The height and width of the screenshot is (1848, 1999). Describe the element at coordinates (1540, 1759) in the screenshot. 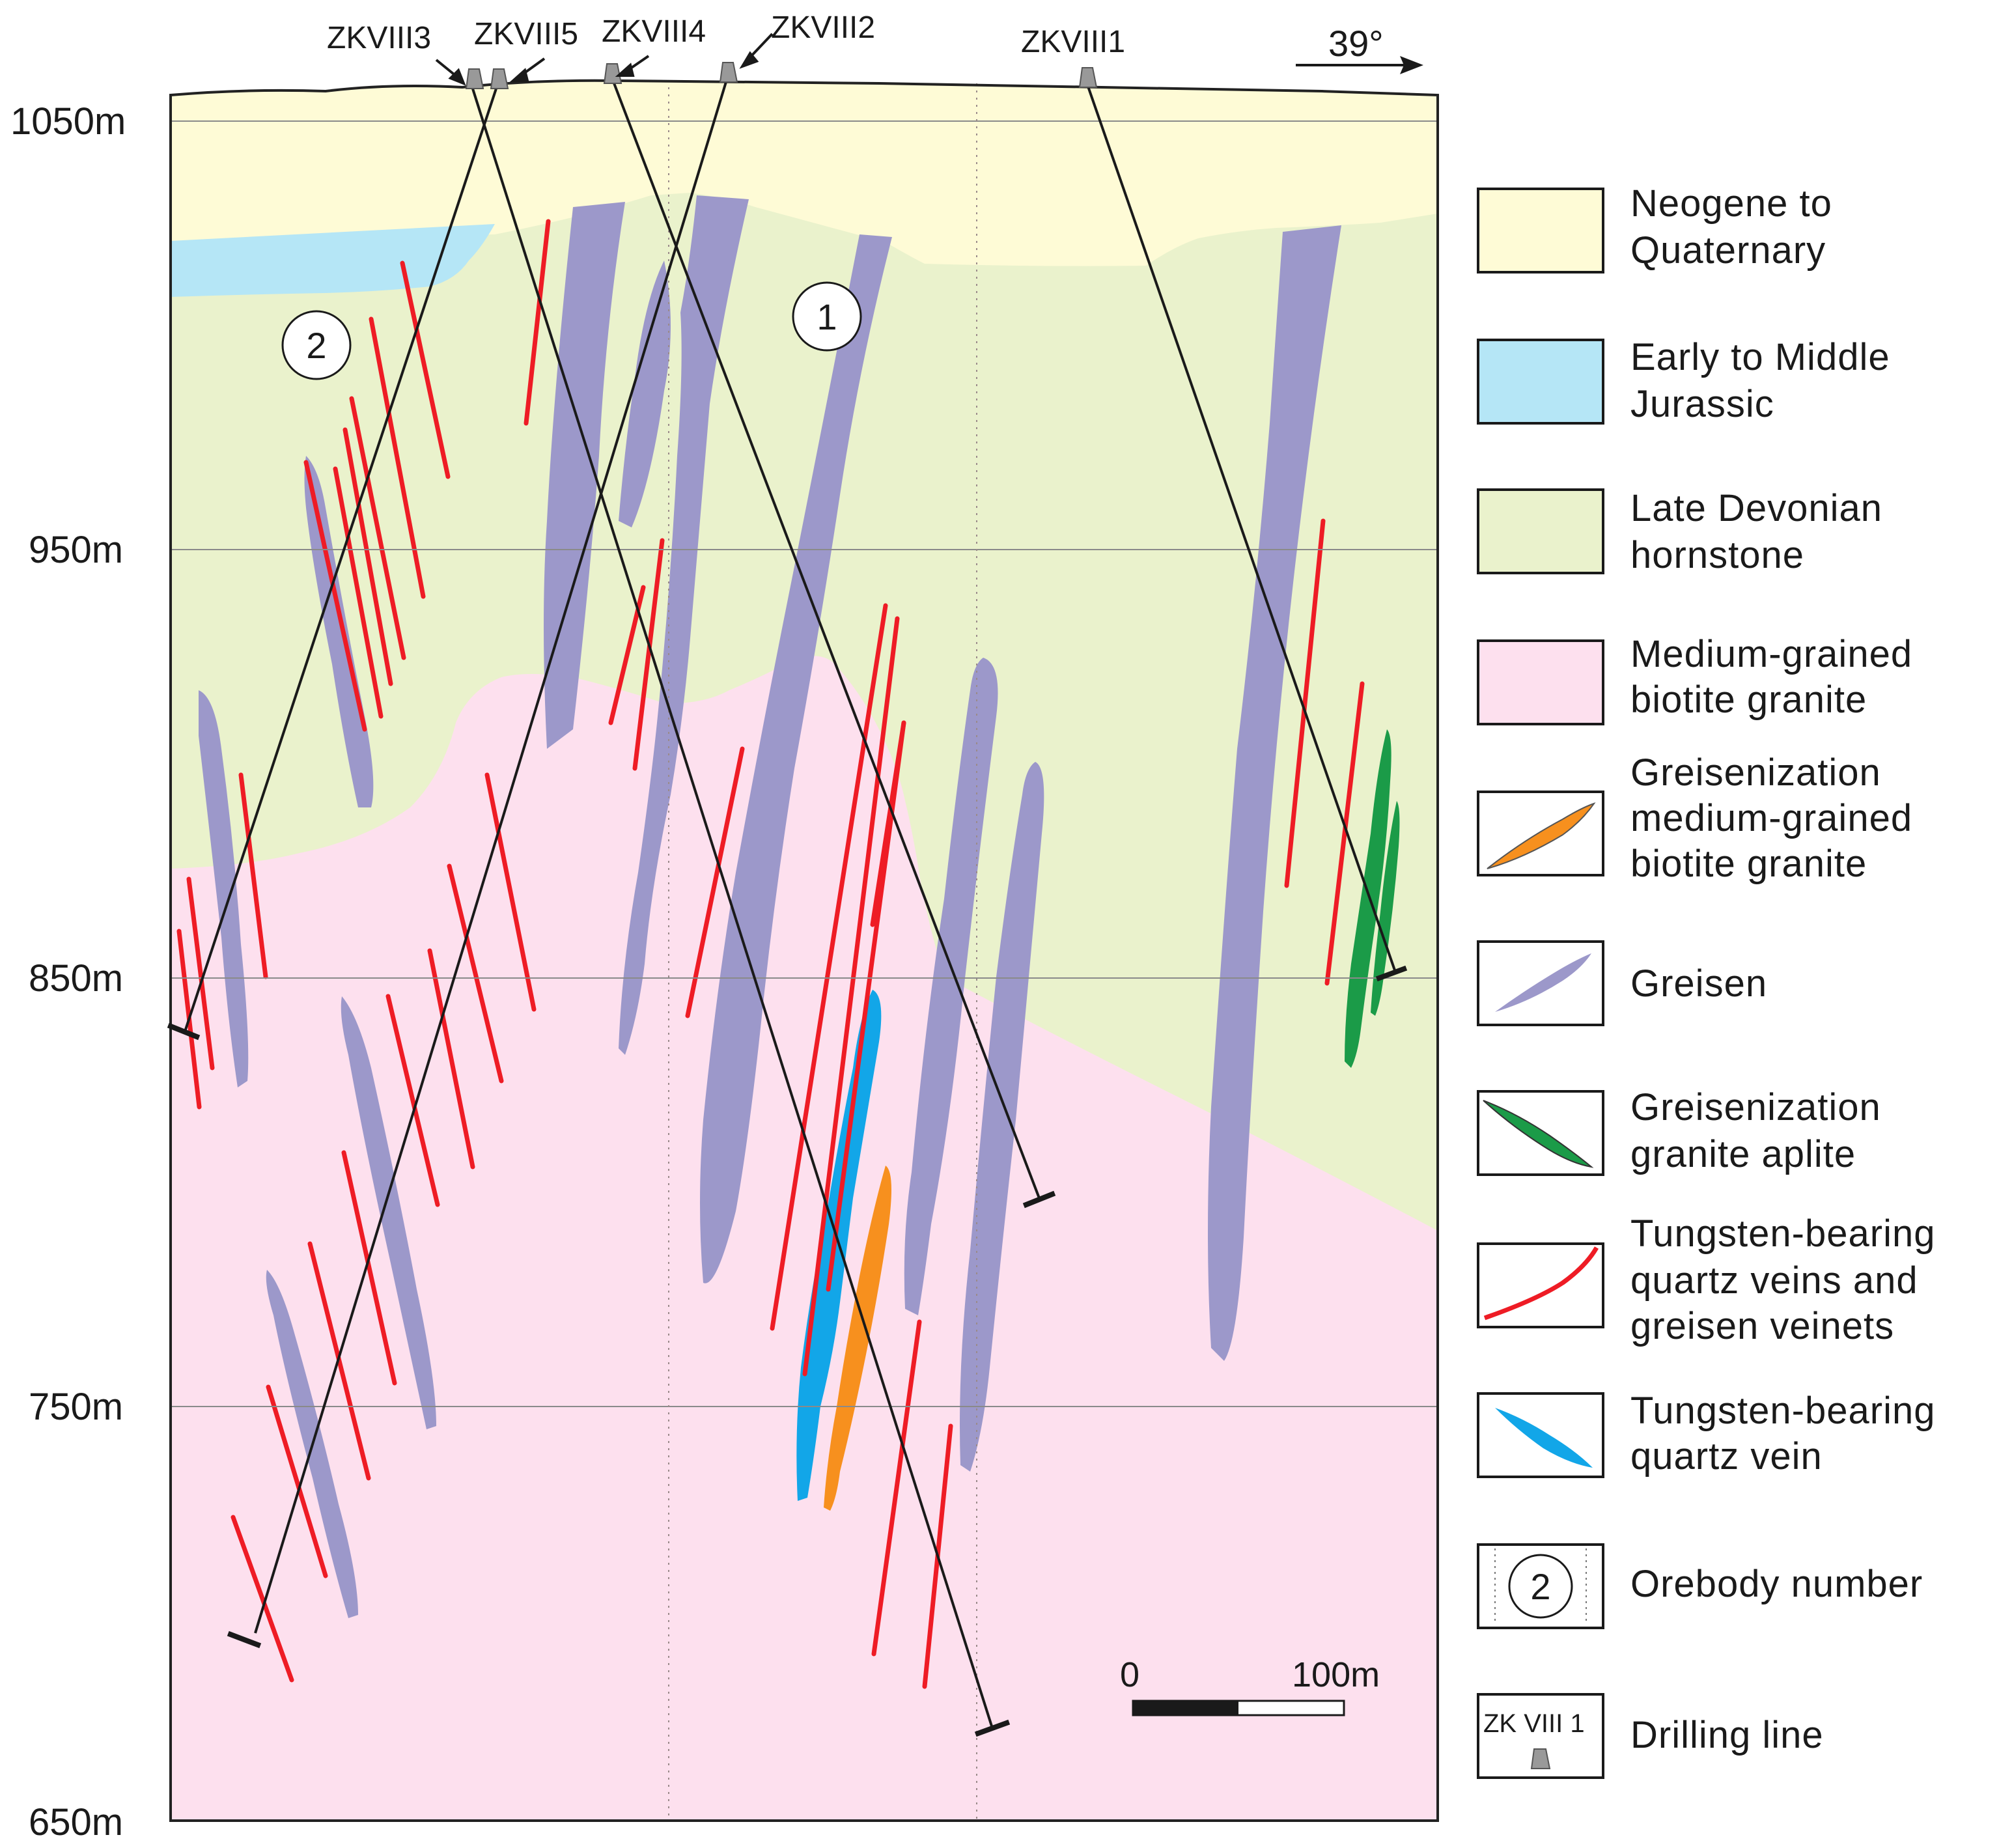

I see `drill-collar-icon` at that location.